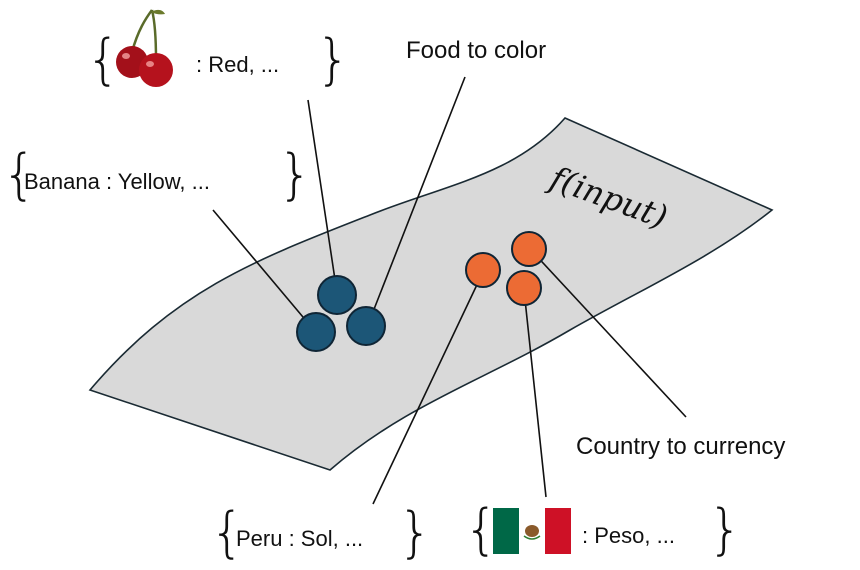 The height and width of the screenshot is (570, 860). Describe the element at coordinates (506, 268) in the screenshot. I see `country-cluster` at that location.